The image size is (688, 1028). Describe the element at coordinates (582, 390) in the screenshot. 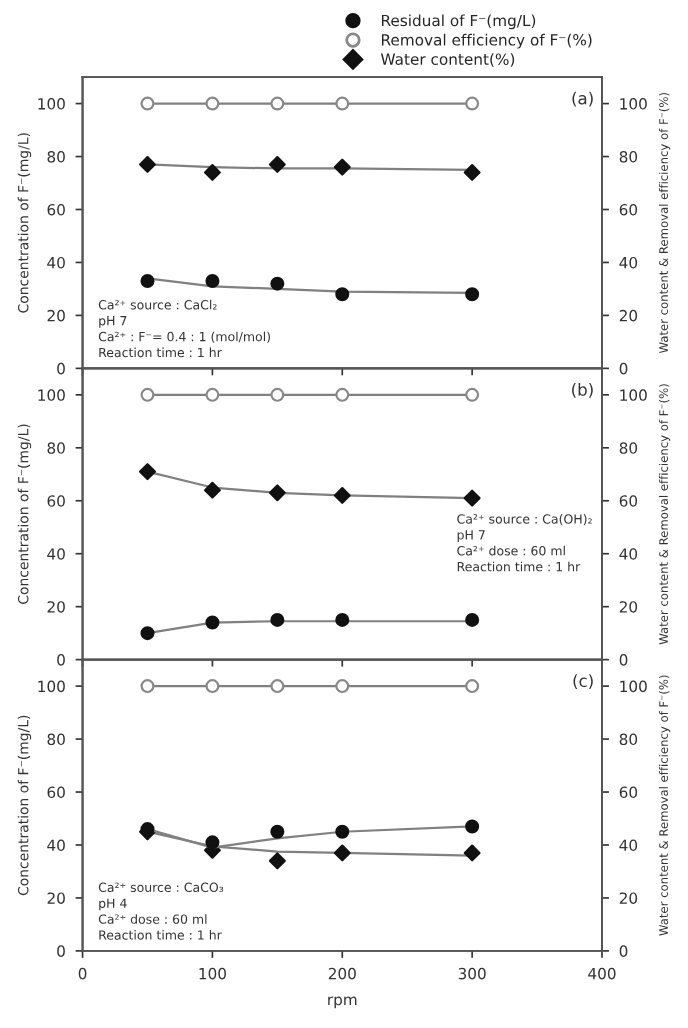

I see `annotation: (b)` at that location.